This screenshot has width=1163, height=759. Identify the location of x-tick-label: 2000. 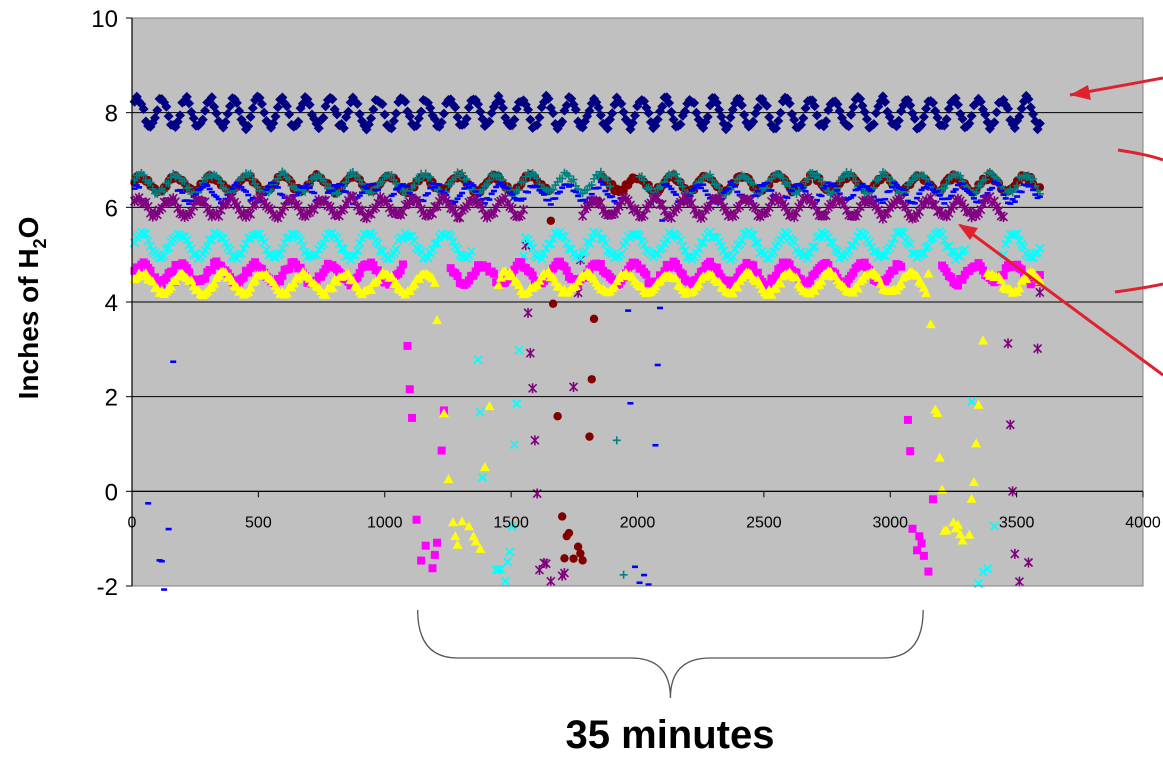
(638, 522).